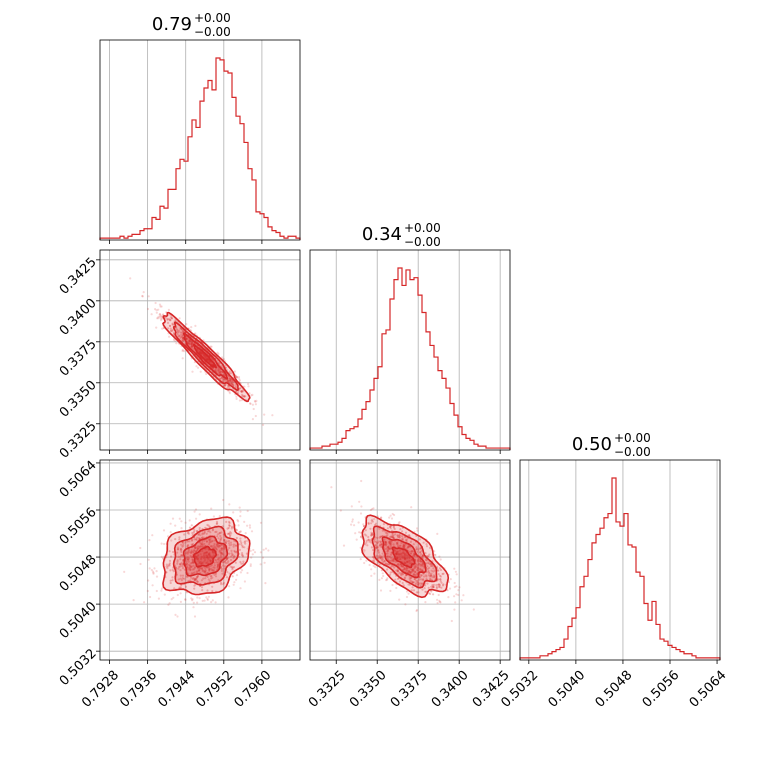 The image size is (760, 760). I want to click on y-tick-label: 0.3375, so click(78, 358).